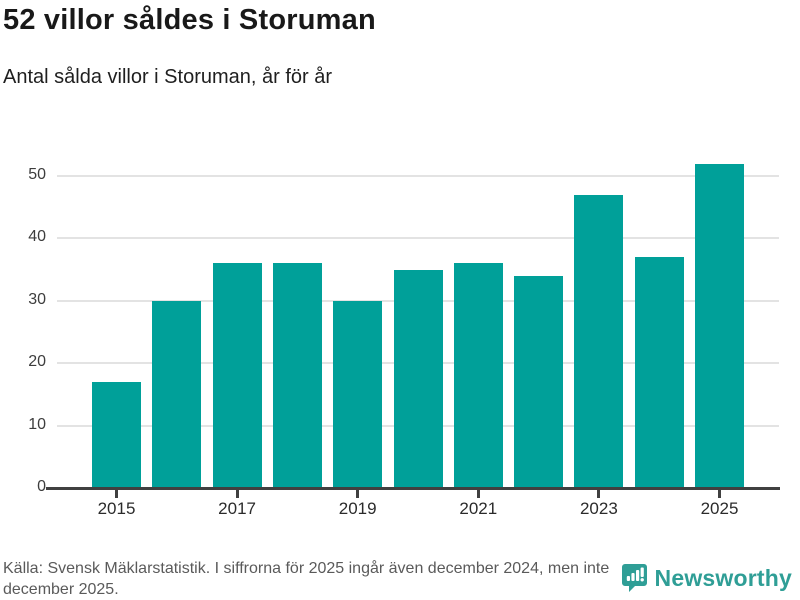  What do you see at coordinates (168, 77) in the screenshot?
I see `chart-subtitle: Antal sålda villor i Storuman, år för år` at bounding box center [168, 77].